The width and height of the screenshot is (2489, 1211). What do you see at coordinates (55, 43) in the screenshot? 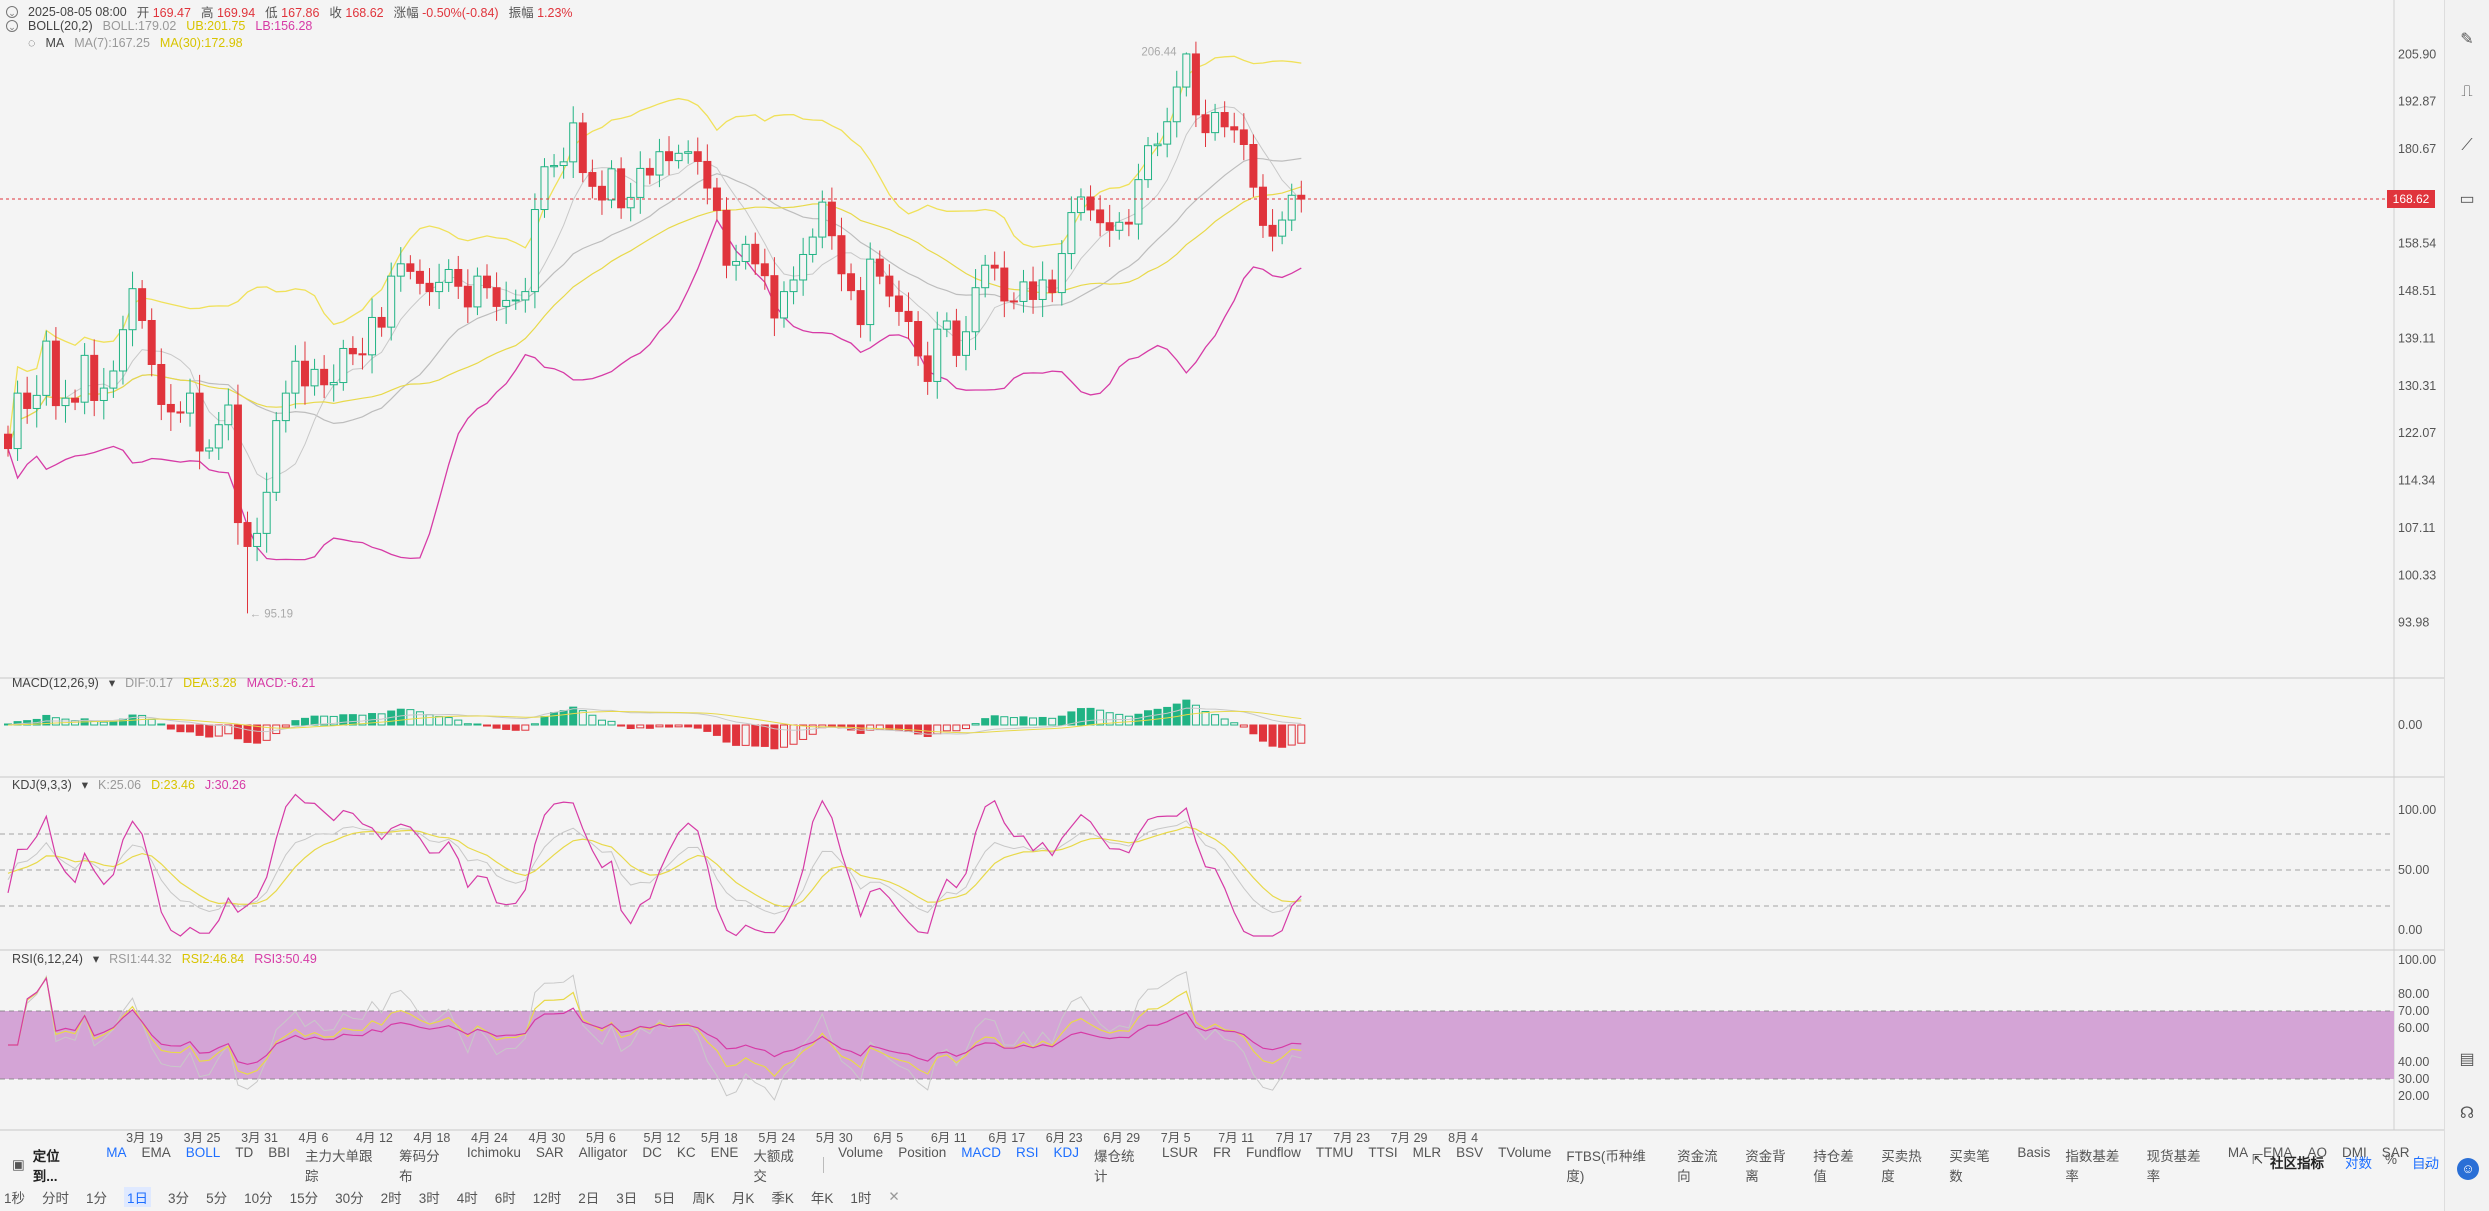
I see `ma-legend-name: MA` at bounding box center [55, 43].